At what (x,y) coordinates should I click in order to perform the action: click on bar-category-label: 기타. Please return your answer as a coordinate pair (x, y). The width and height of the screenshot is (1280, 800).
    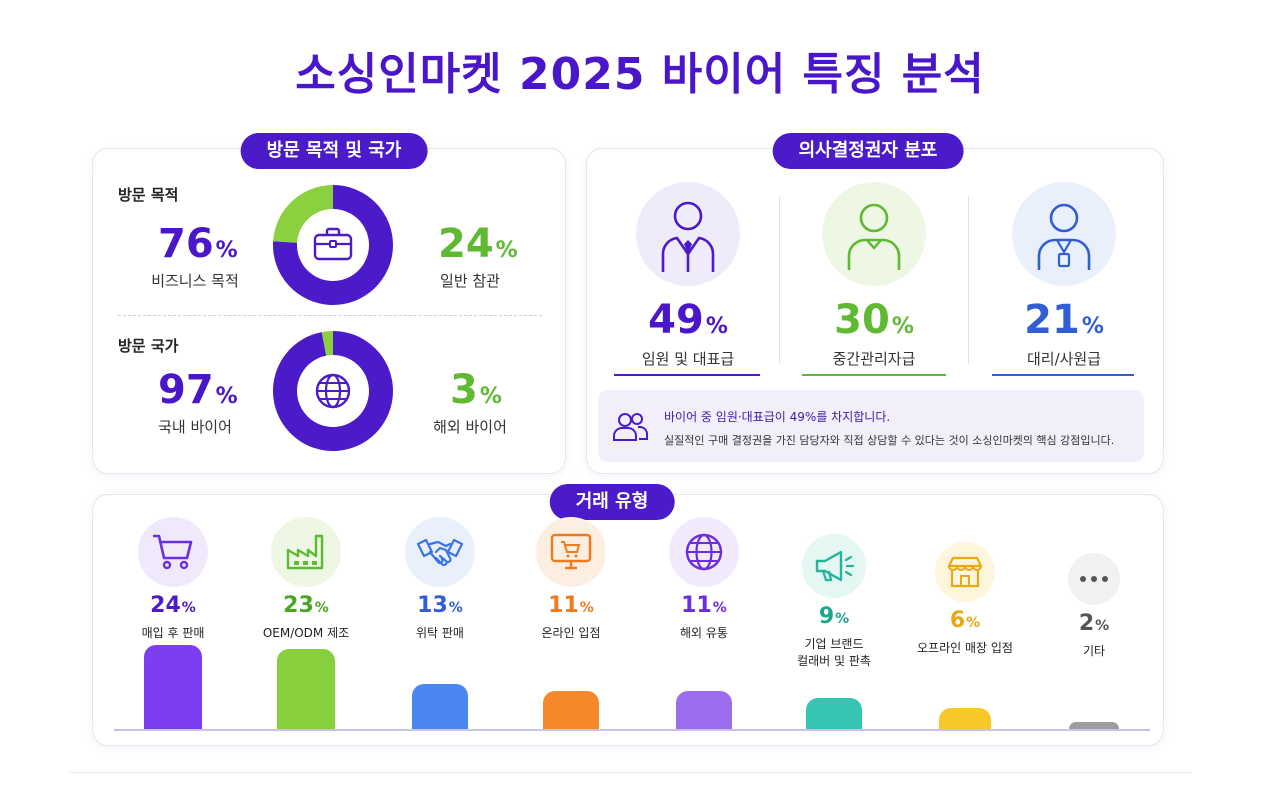
    Looking at the image, I should click on (1094, 651).